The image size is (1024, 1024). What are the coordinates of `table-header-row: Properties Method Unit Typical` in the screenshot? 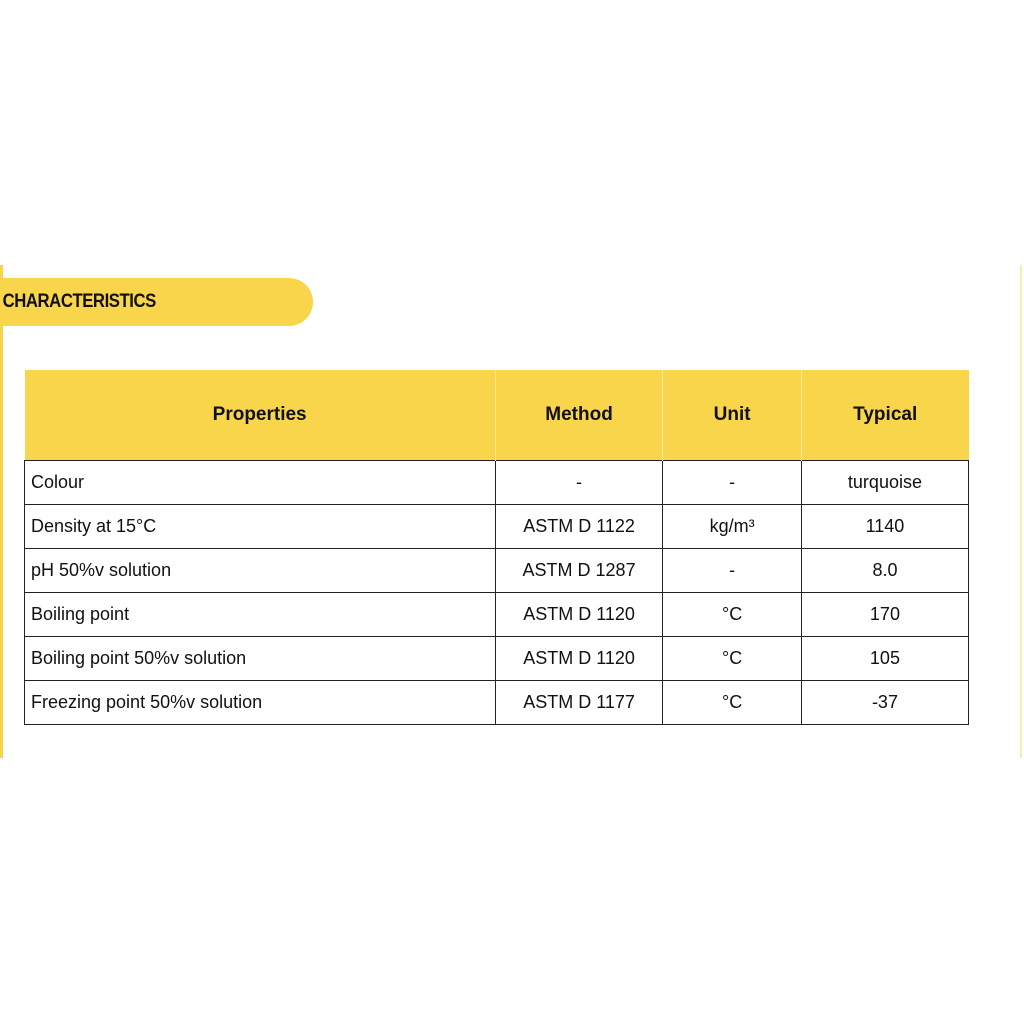 It's located at (496, 415).